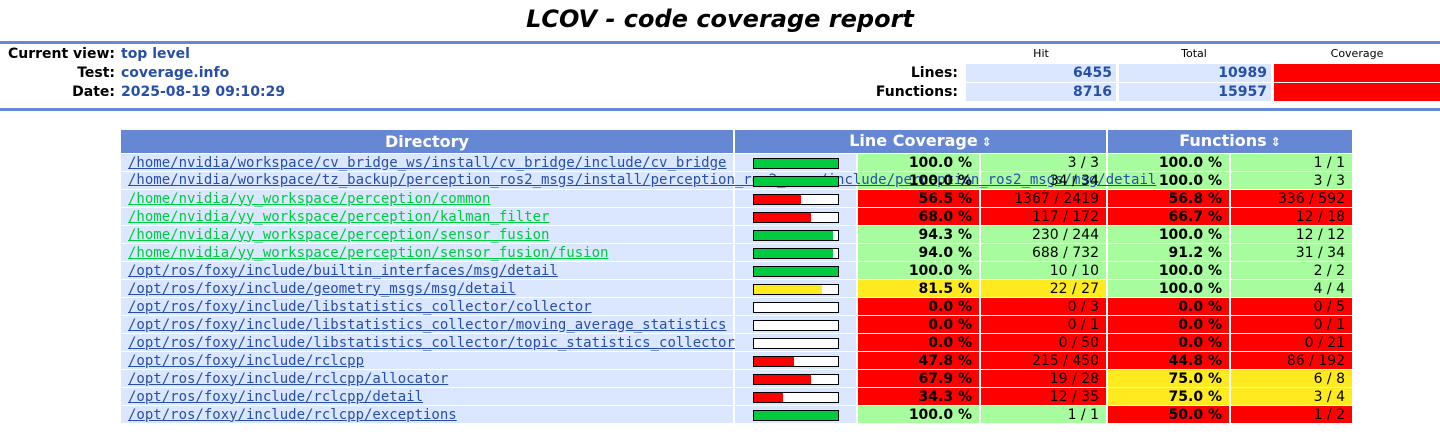  Describe the element at coordinates (1043, 217) in the screenshot. I see `line-coverage-count: 117 / 172` at that location.